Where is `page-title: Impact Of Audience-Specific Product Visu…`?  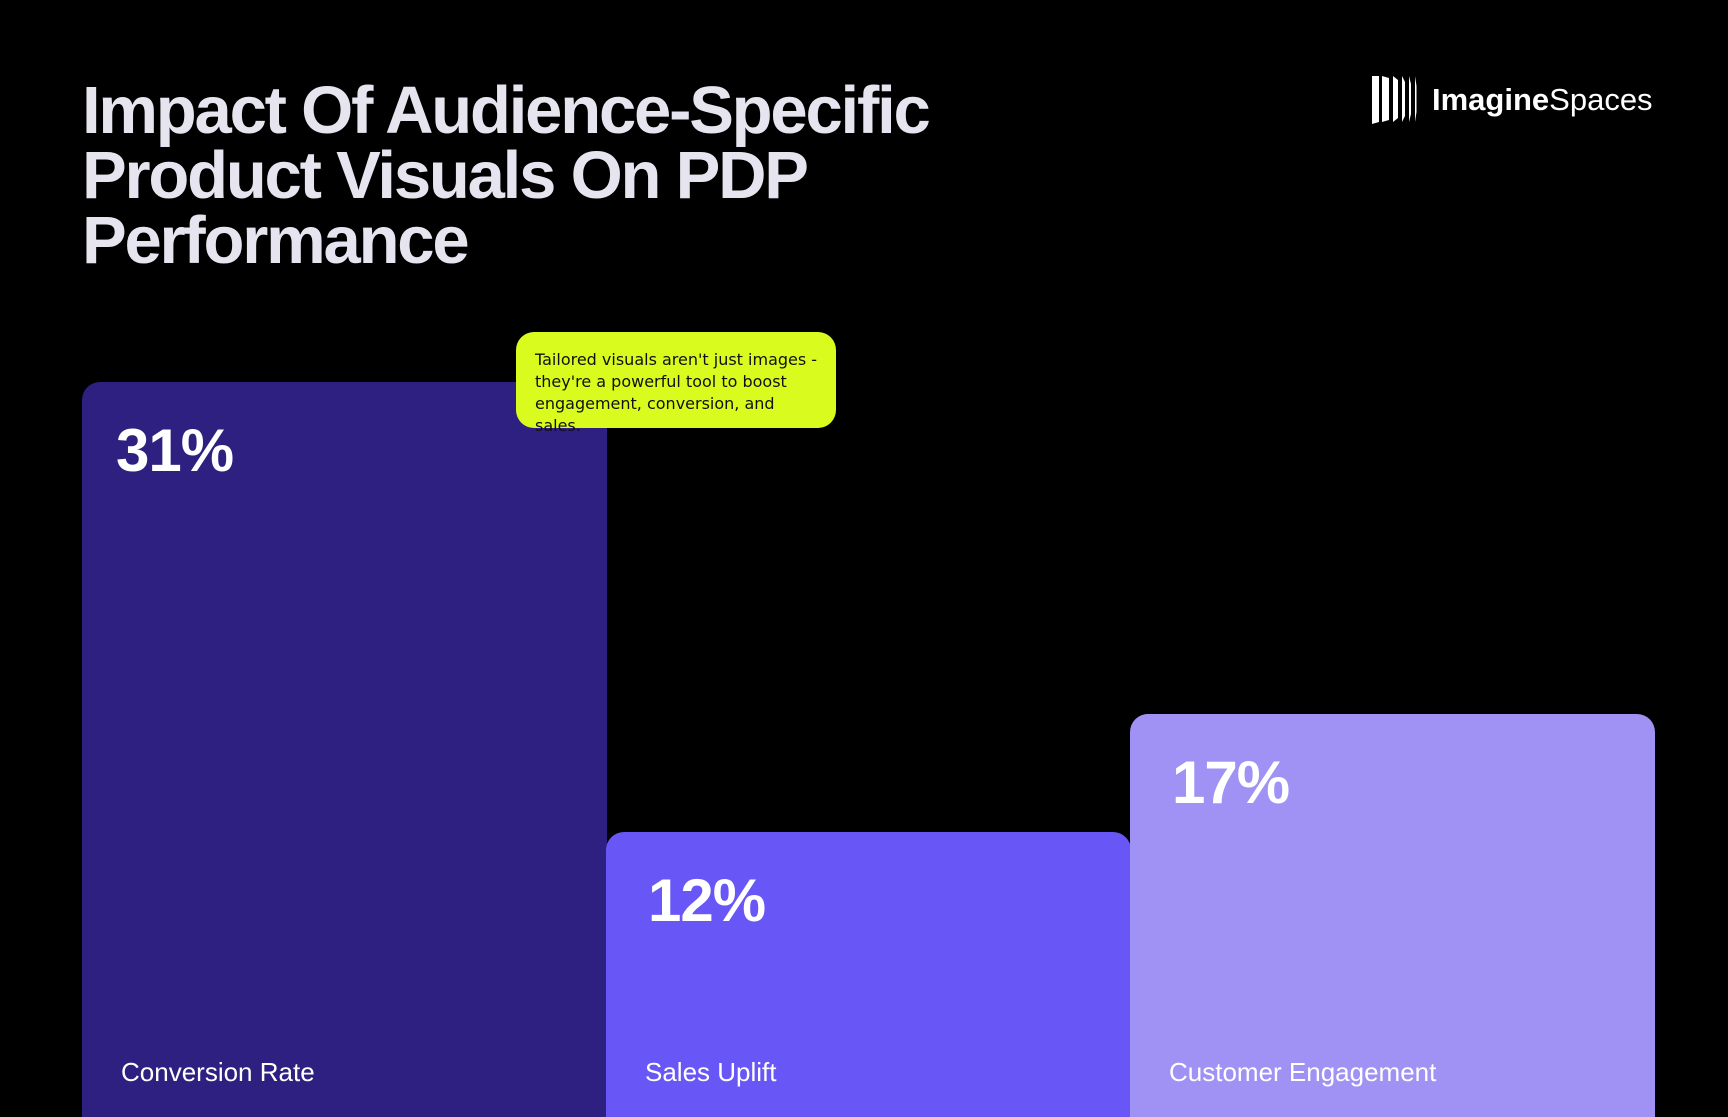 page-title: Impact Of Audience-Specific Product Visu… is located at coordinates (506, 175).